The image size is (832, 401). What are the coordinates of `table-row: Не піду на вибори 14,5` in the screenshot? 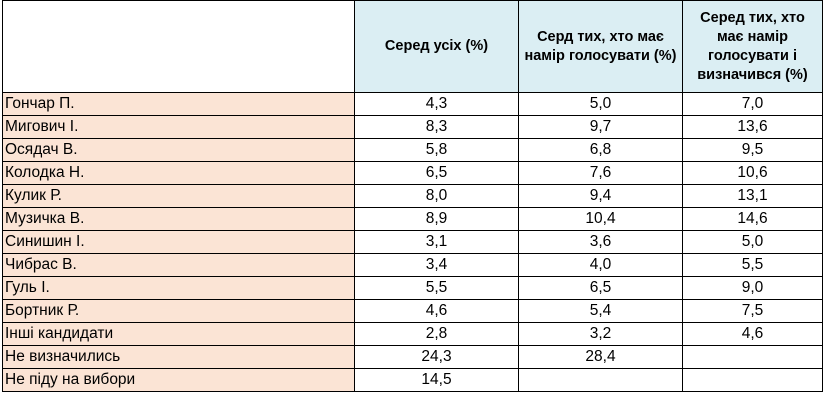 It's located at (412, 380).